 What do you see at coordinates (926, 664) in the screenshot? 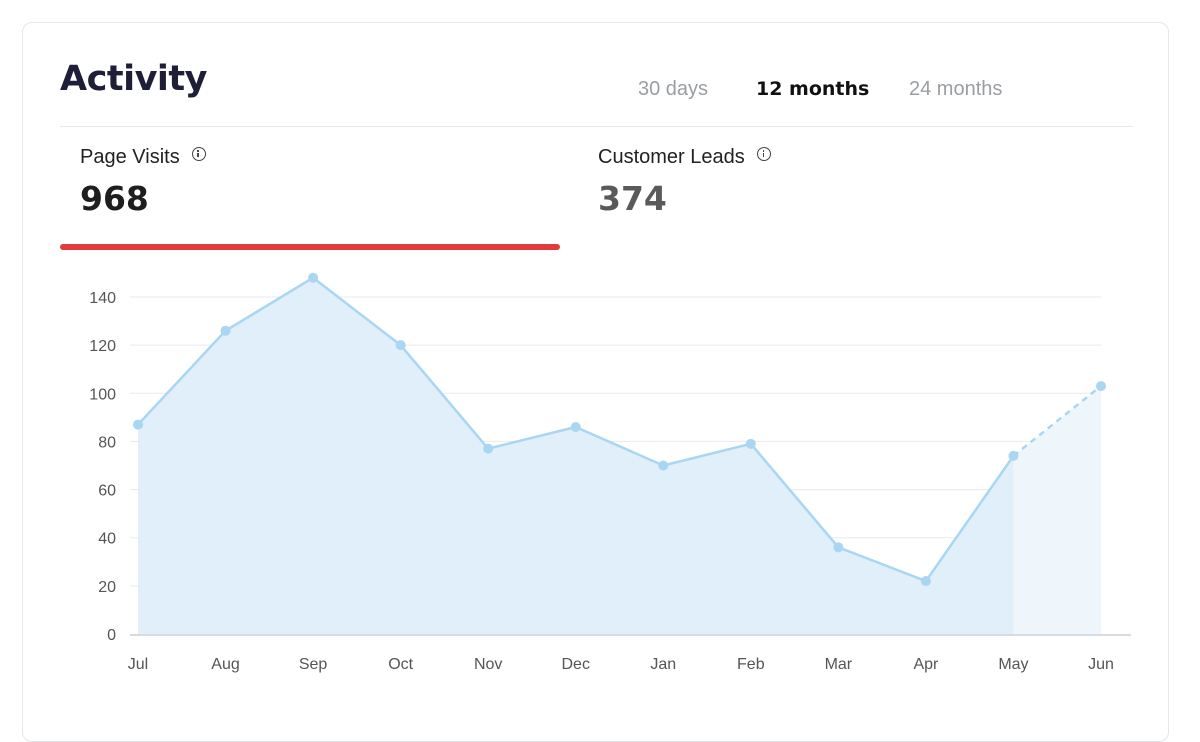
I see `x-tick-label: Apr` at bounding box center [926, 664].